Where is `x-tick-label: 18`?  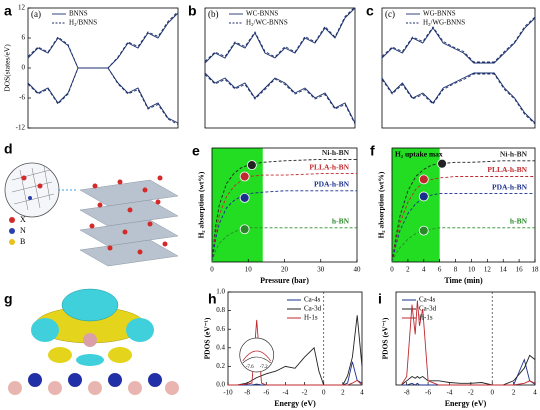 x-tick-label: 18 is located at coordinates (536, 270).